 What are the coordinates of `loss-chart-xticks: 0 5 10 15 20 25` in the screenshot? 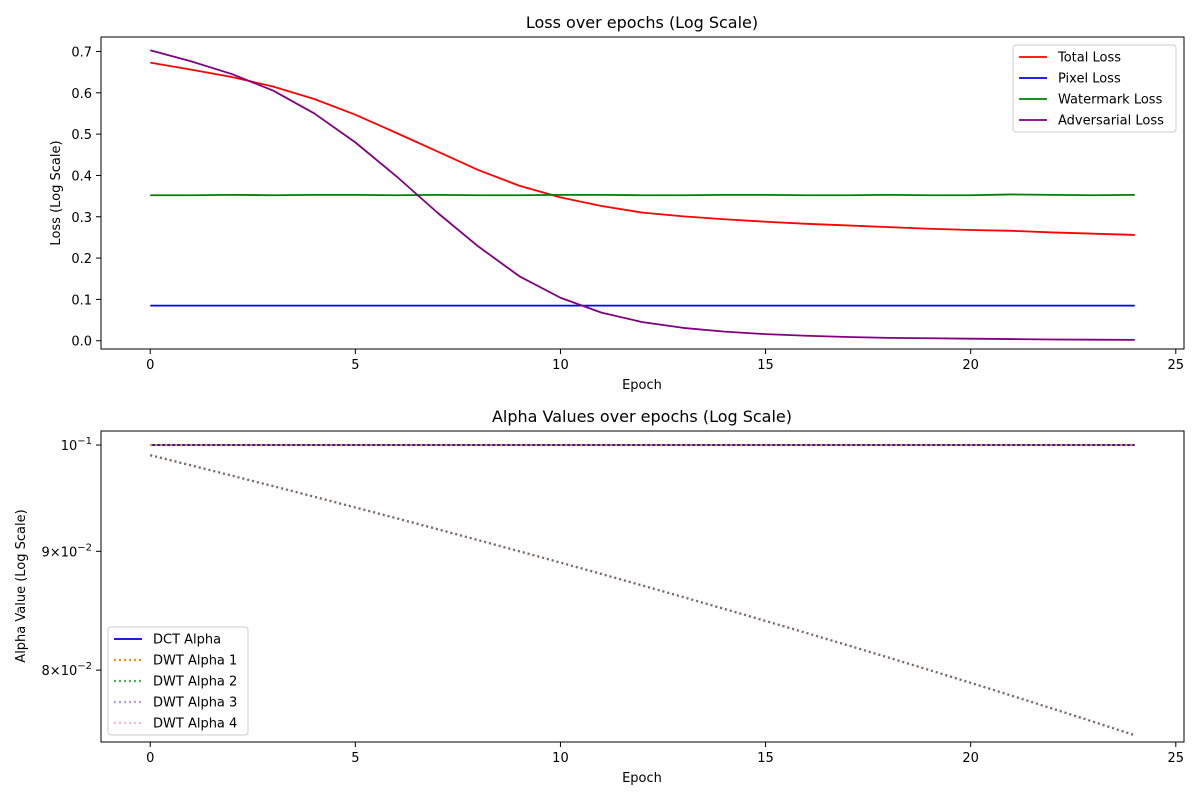 It's located at (665, 361).